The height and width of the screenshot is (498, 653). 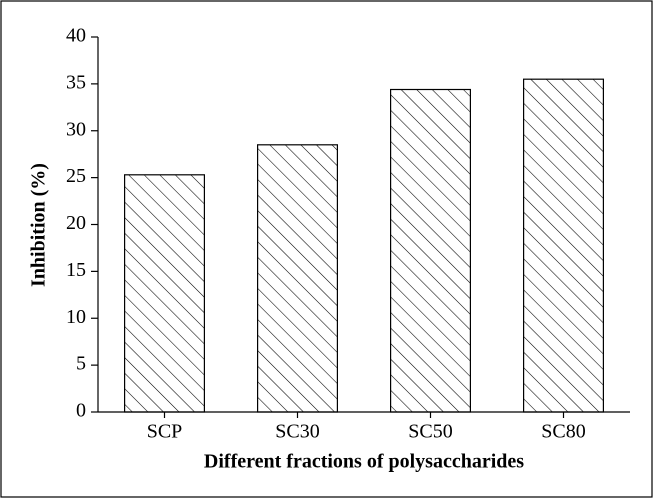 I want to click on x-tick-label: SC50, so click(x=430, y=432).